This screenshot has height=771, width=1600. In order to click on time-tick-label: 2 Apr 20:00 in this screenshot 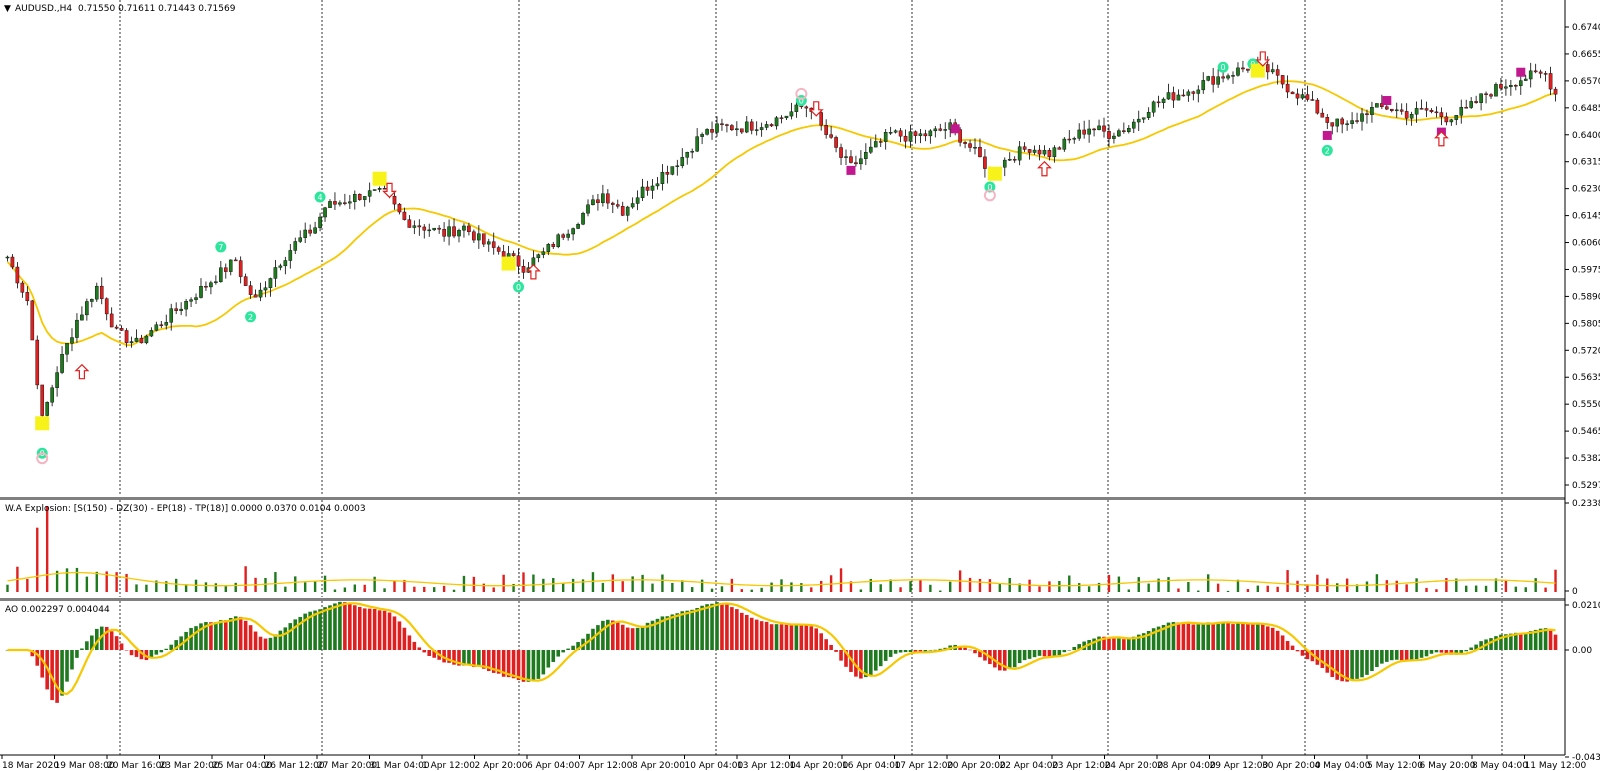, I will do `click(501, 766)`.